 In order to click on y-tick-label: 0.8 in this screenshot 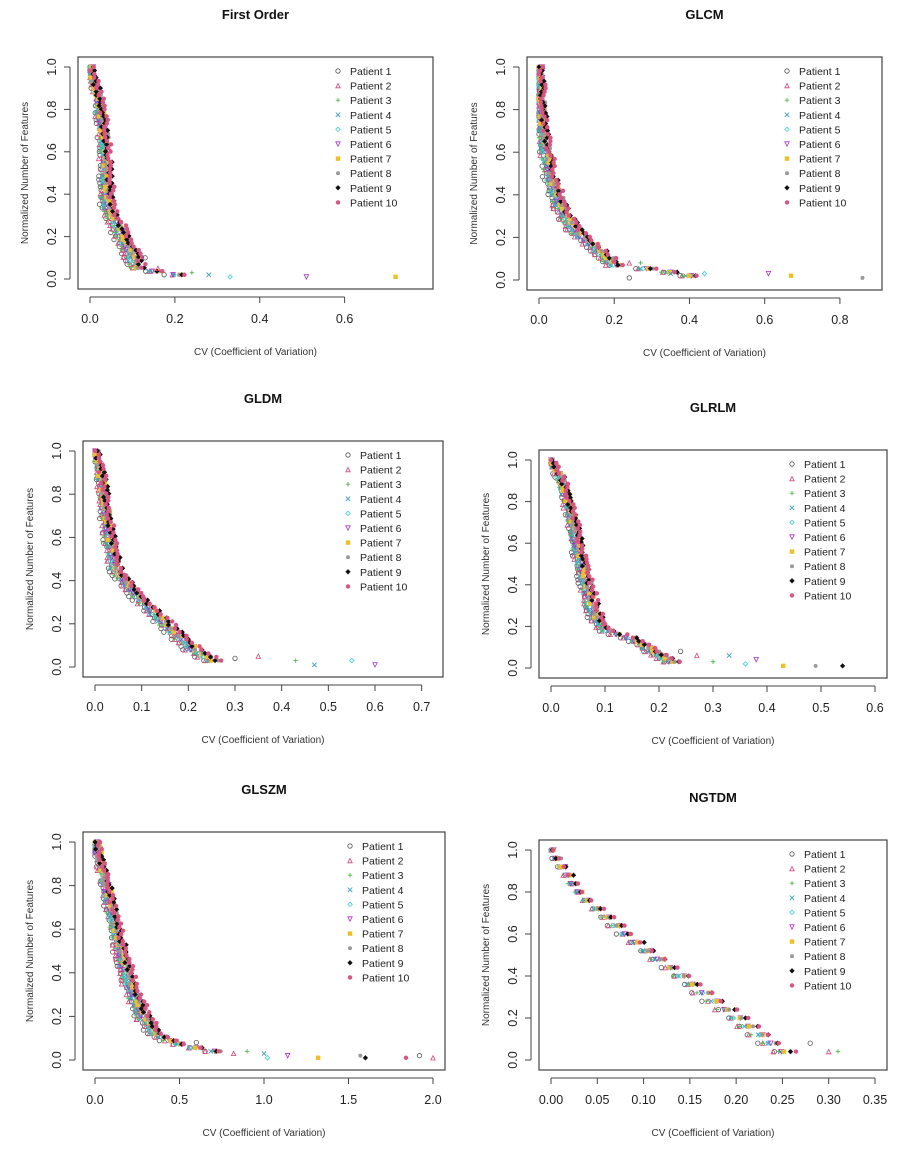, I will do `click(57, 493)`.